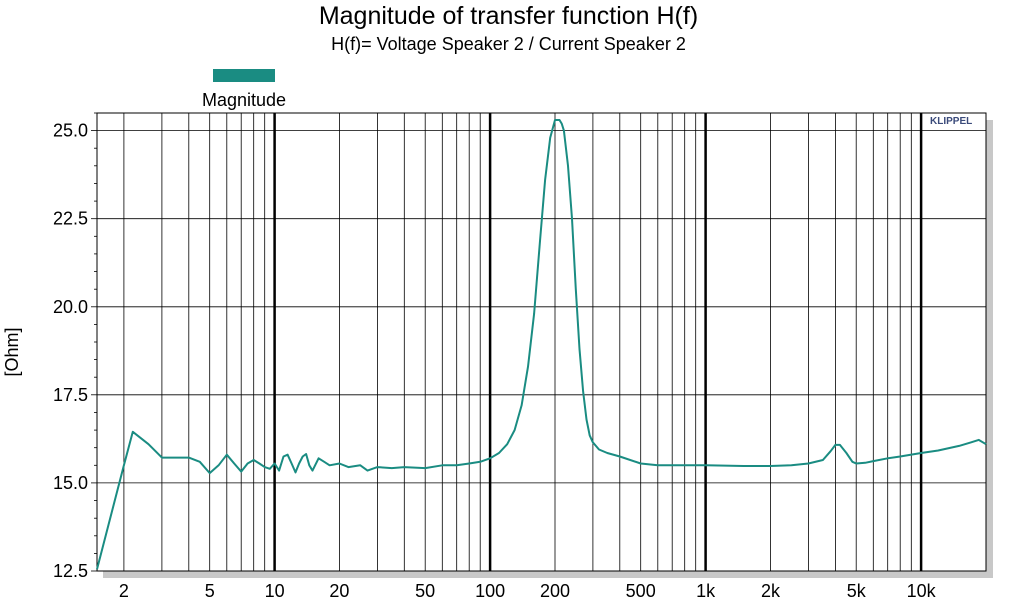 Image resolution: width=1017 pixels, height=611 pixels. What do you see at coordinates (70, 307) in the screenshot?
I see `y-tick-label: 20.0` at bounding box center [70, 307].